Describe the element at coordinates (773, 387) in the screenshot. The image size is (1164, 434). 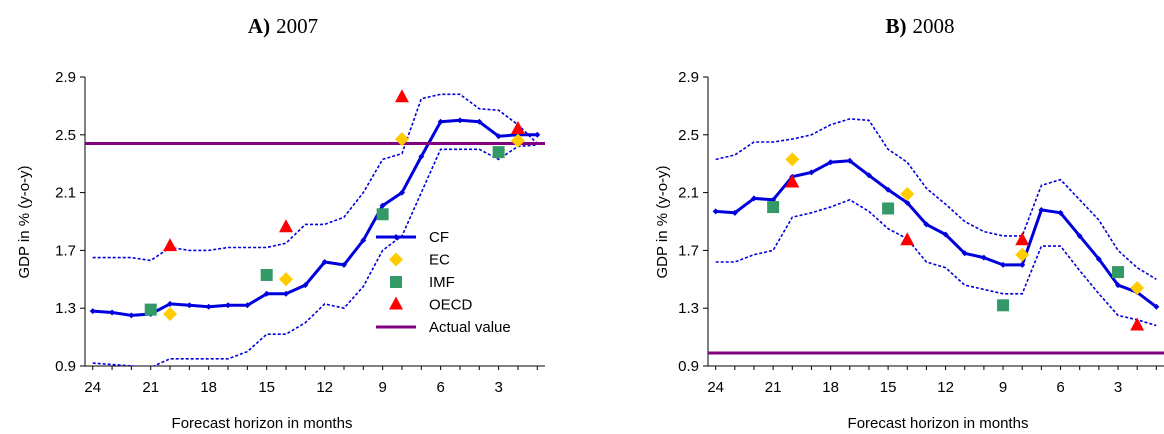
I see `panel-b-x-tick-label: 21` at that location.